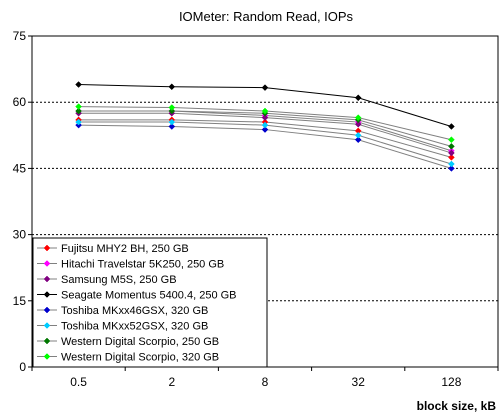 The image size is (503, 419). Describe the element at coordinates (142, 265) in the screenshot. I see `legend-entry: Hitachi Travelstar 5K250, 250 GB` at that location.